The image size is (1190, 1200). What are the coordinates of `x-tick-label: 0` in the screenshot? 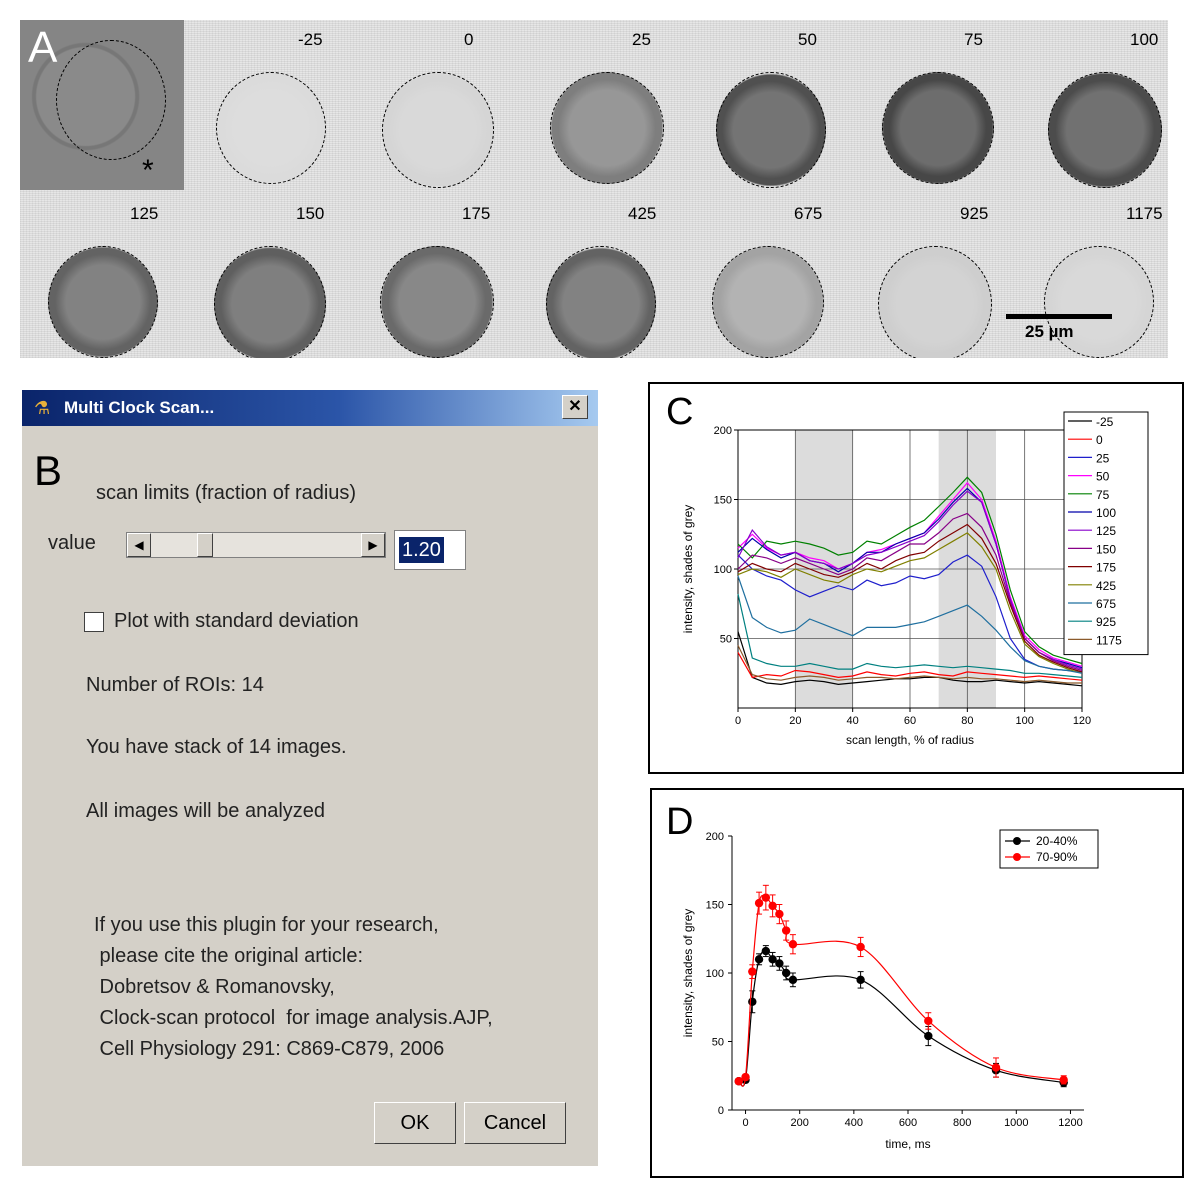 It's located at (745, 1123).